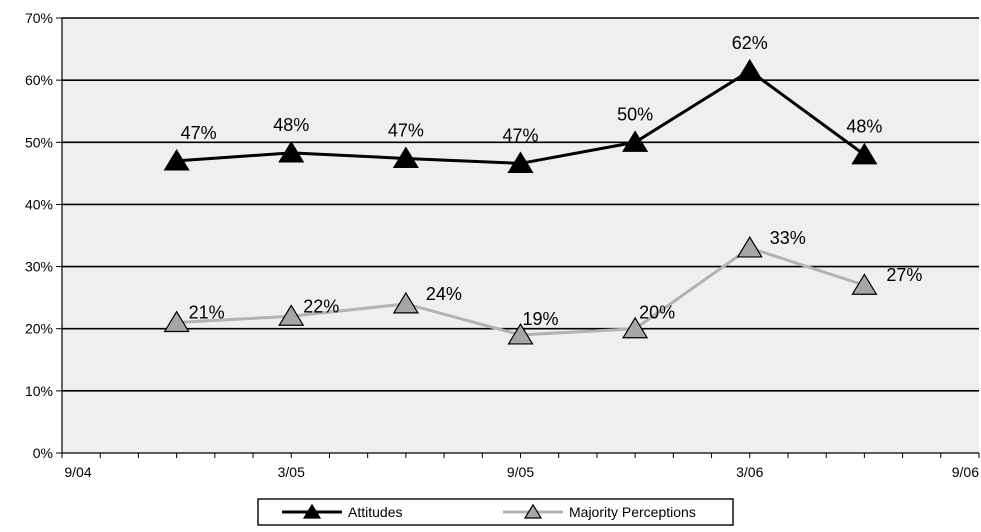 This screenshot has width=981, height=532. What do you see at coordinates (788, 238) in the screenshot?
I see `data-label: 33%` at bounding box center [788, 238].